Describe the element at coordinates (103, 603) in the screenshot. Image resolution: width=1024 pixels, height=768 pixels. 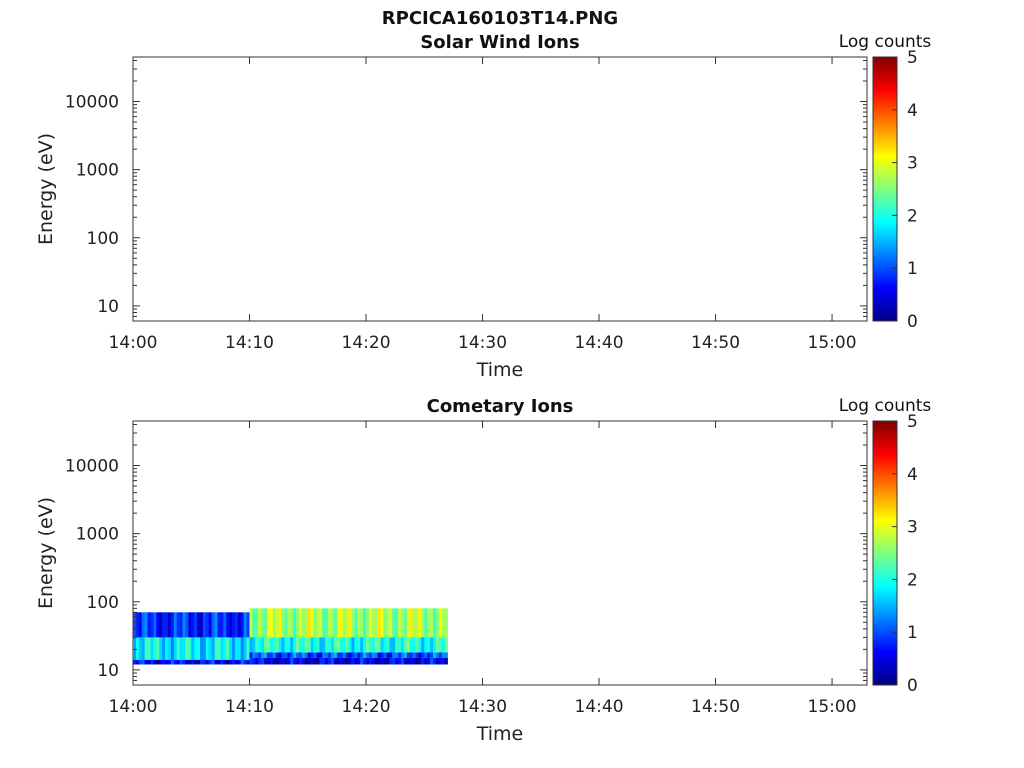
I see `y-tick-label: 100` at that location.